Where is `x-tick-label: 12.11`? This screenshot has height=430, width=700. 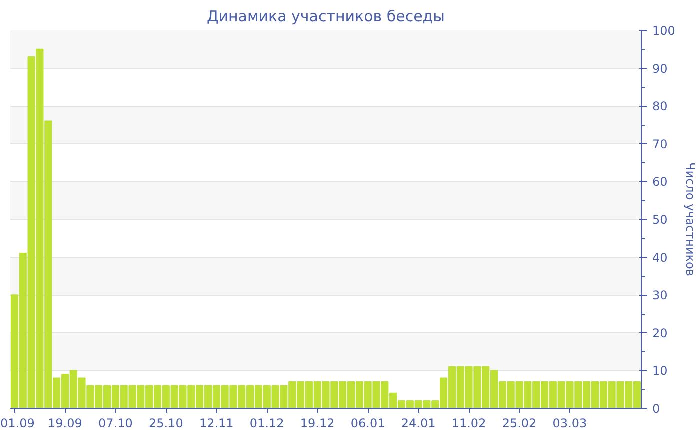
x-tick-label: 12.11 is located at coordinates (216, 423).